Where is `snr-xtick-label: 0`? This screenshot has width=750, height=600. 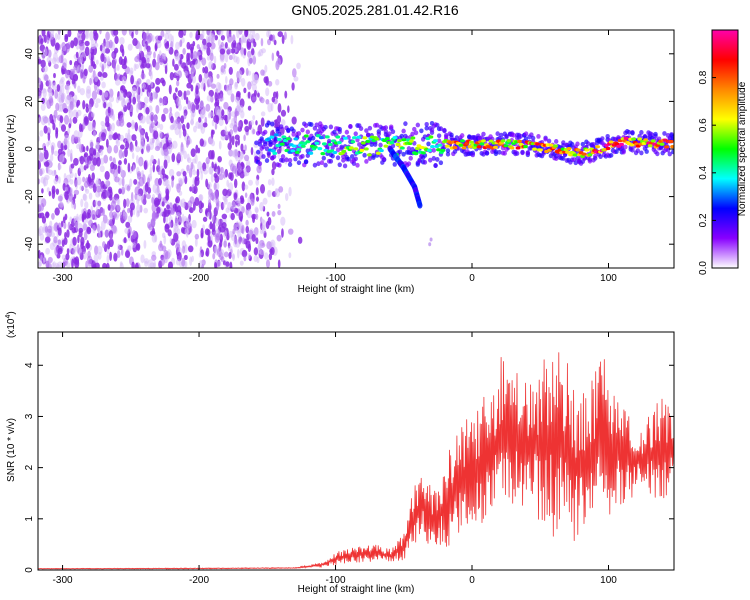
snr-xtick-label: 0 is located at coordinates (472, 580).